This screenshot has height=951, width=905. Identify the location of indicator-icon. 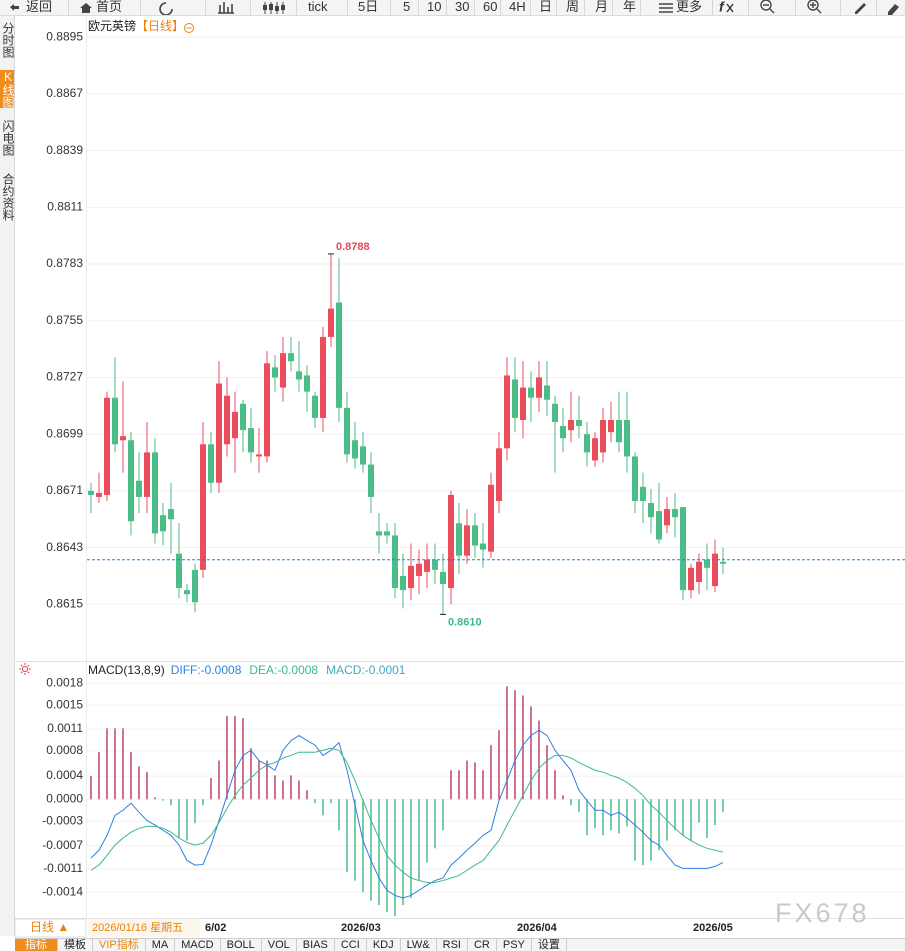
(25, 669).